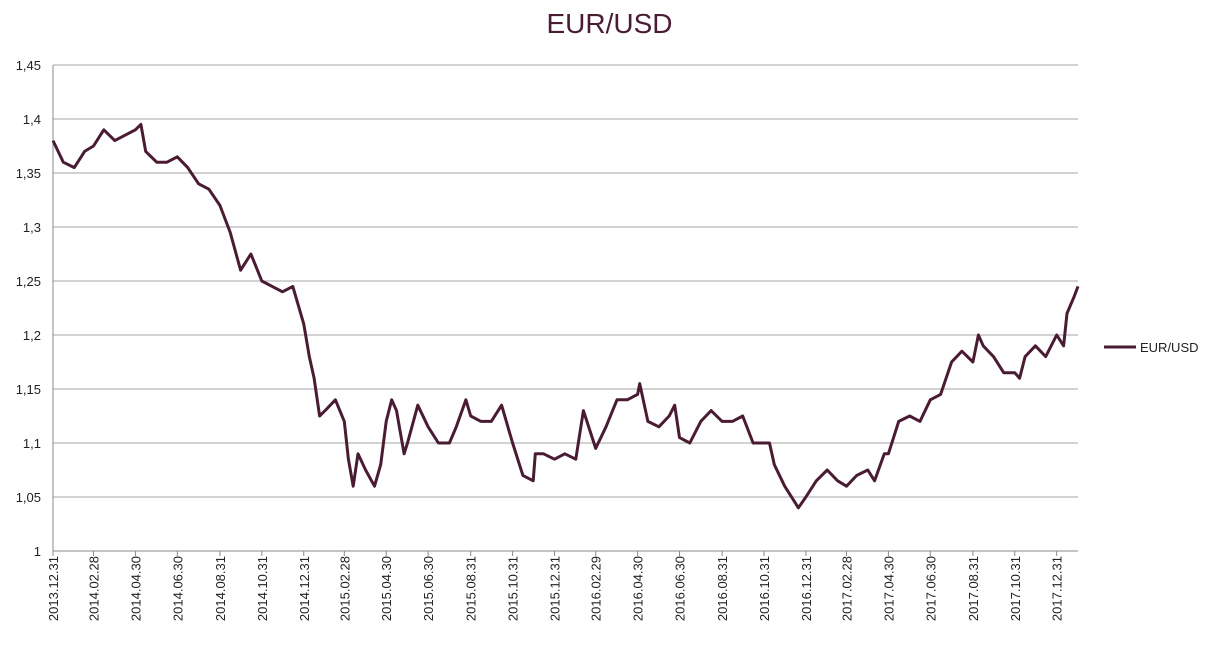  What do you see at coordinates (1015, 588) in the screenshot?
I see `x-tick-label: 2017.10.31` at bounding box center [1015, 588].